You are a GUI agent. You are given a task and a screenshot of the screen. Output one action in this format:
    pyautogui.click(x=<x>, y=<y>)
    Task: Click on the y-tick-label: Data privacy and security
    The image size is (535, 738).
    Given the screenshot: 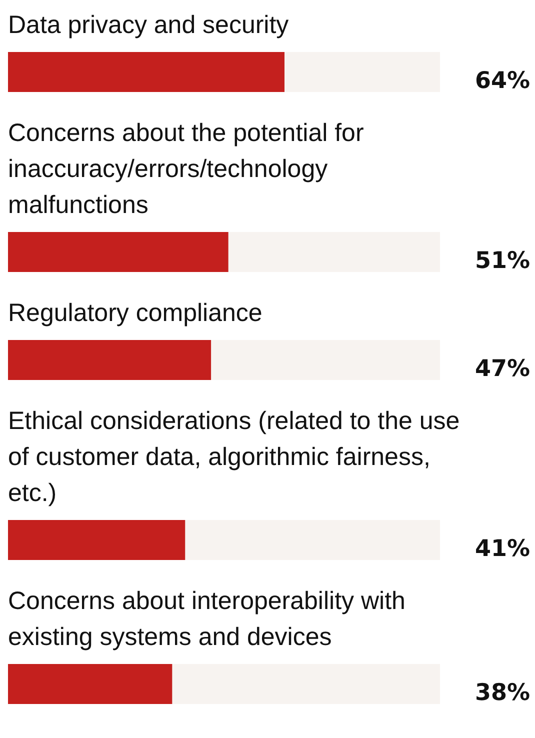 What is the action you would take?
    pyautogui.click(x=149, y=25)
    